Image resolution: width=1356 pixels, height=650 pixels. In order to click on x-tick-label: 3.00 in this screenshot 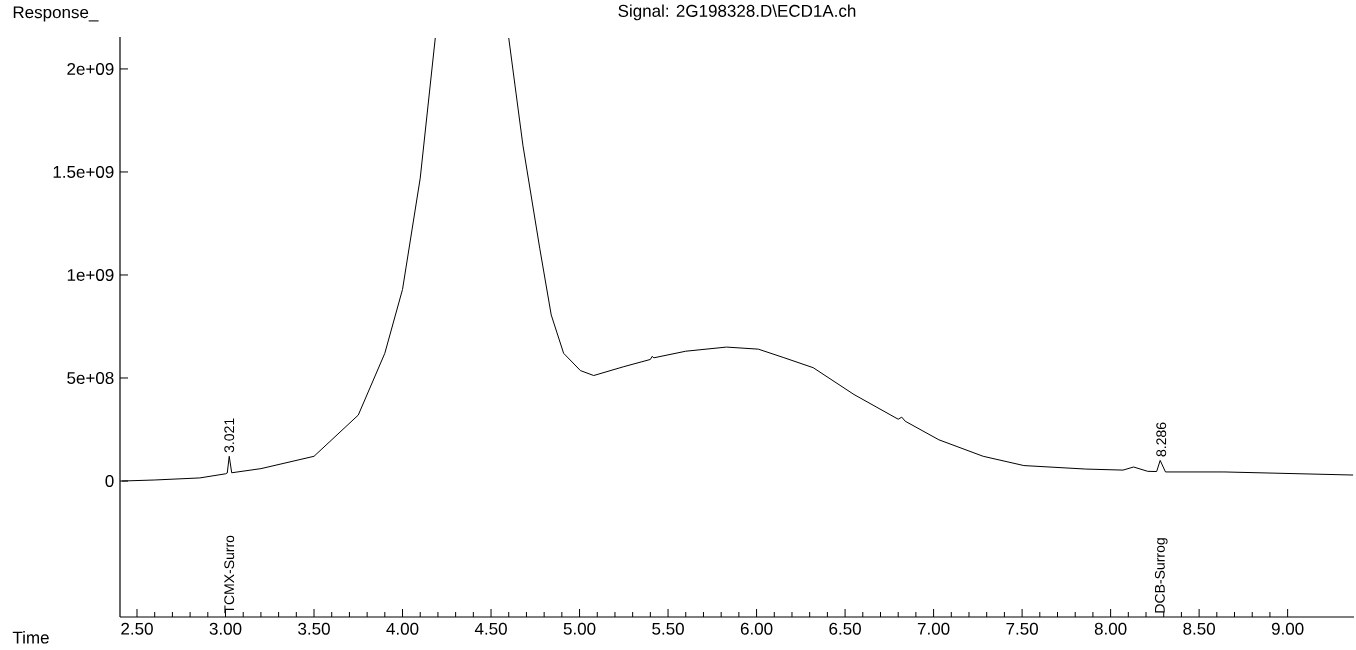, I will do `click(225, 628)`.